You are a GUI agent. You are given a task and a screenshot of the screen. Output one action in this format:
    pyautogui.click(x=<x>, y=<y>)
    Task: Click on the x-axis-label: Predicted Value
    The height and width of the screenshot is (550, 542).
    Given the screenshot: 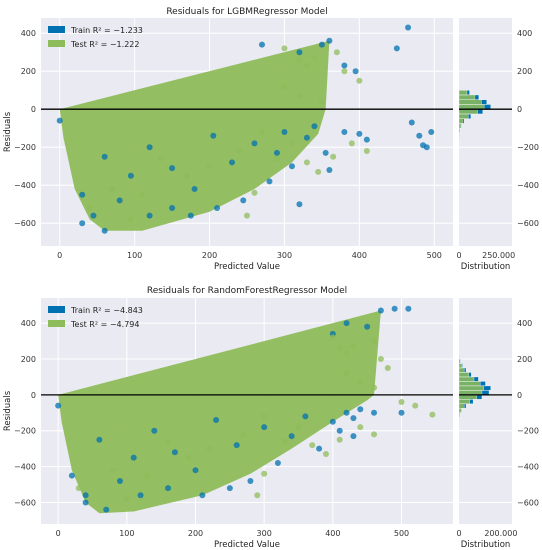 What is the action you would take?
    pyautogui.click(x=247, y=267)
    